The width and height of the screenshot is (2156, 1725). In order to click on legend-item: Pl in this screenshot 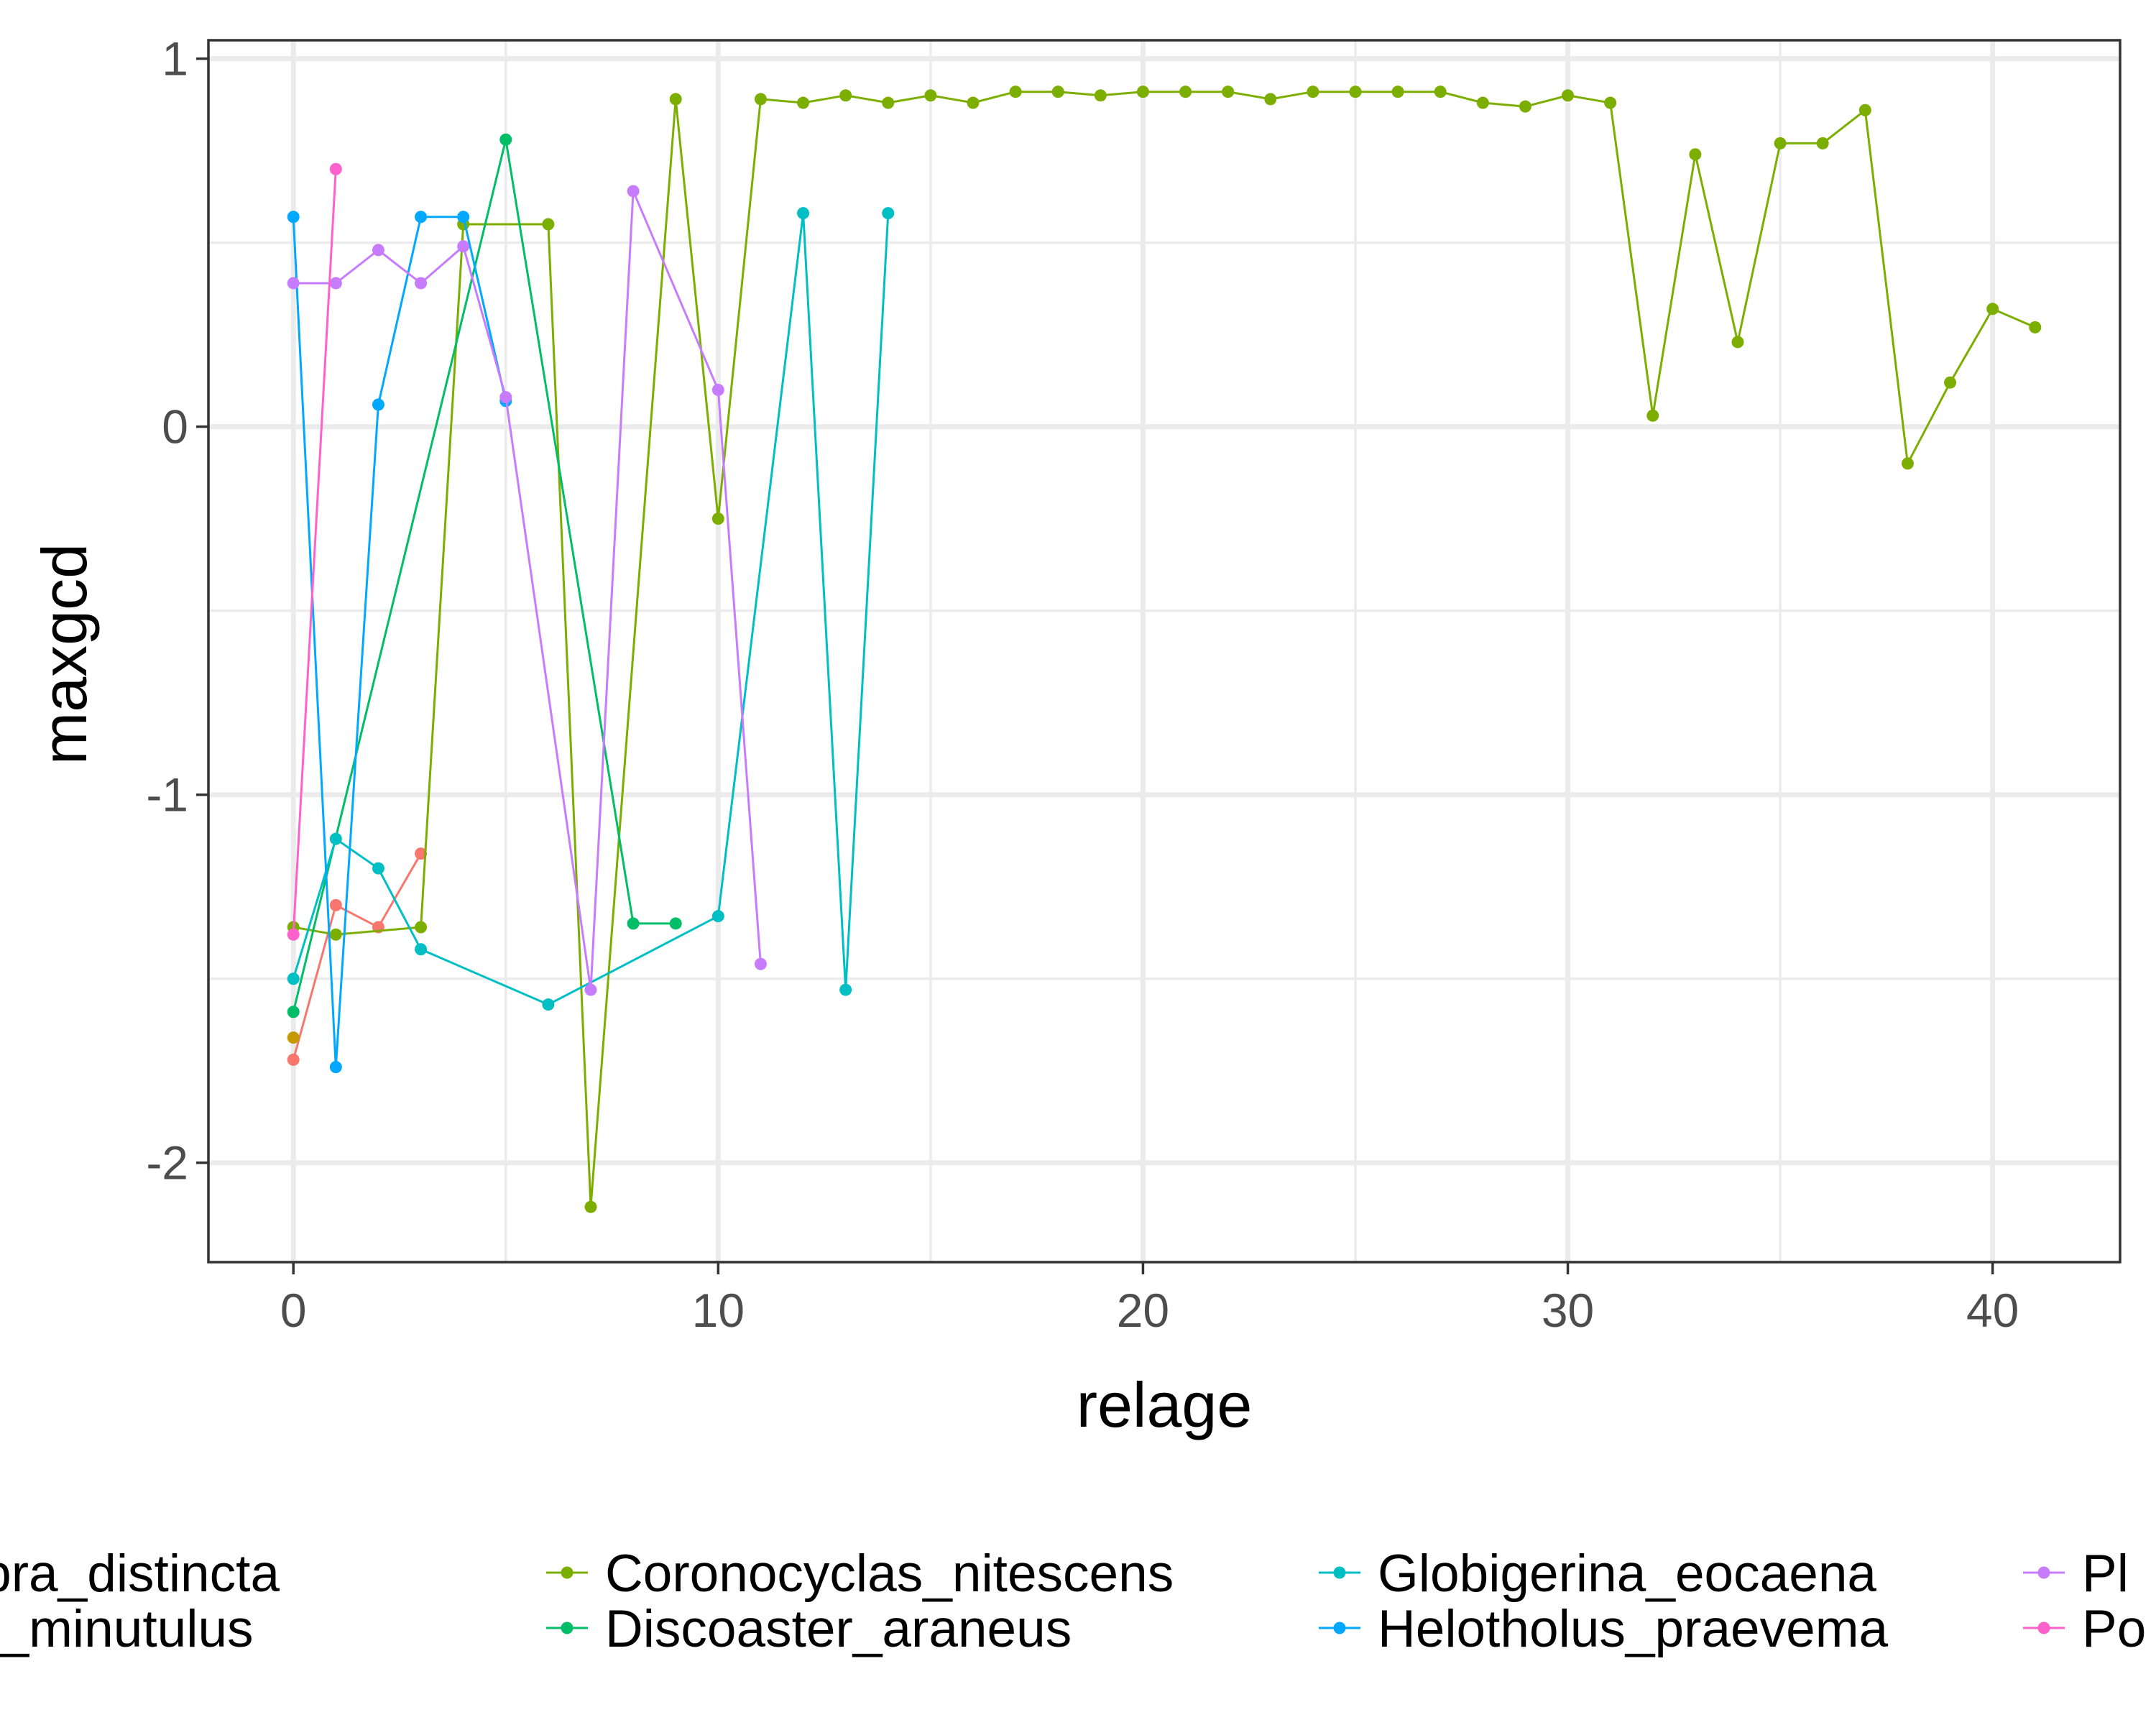, I will do `click(2076, 1574)`.